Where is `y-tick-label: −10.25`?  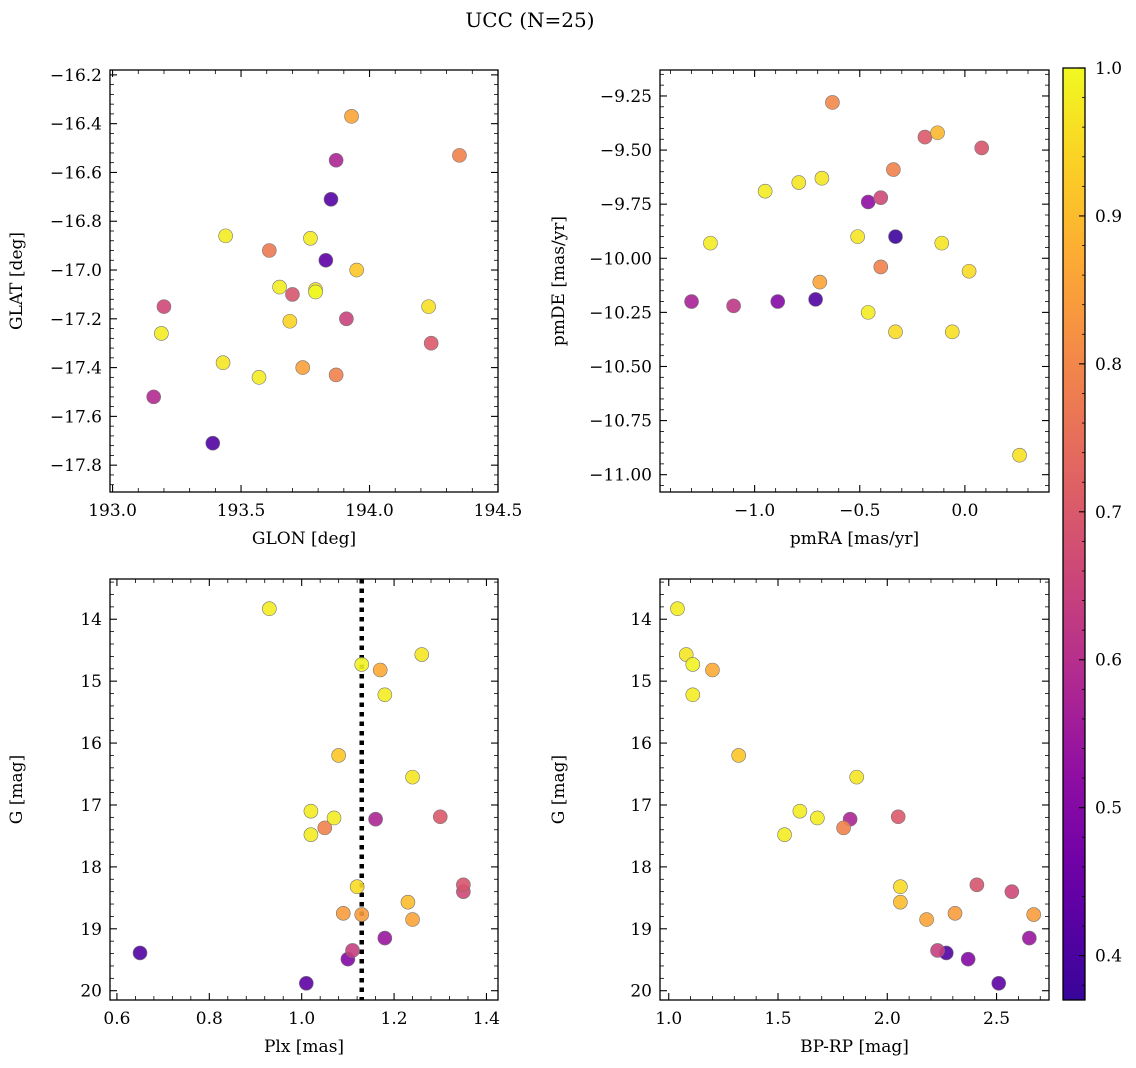
y-tick-label: −10.25 is located at coordinates (620, 313).